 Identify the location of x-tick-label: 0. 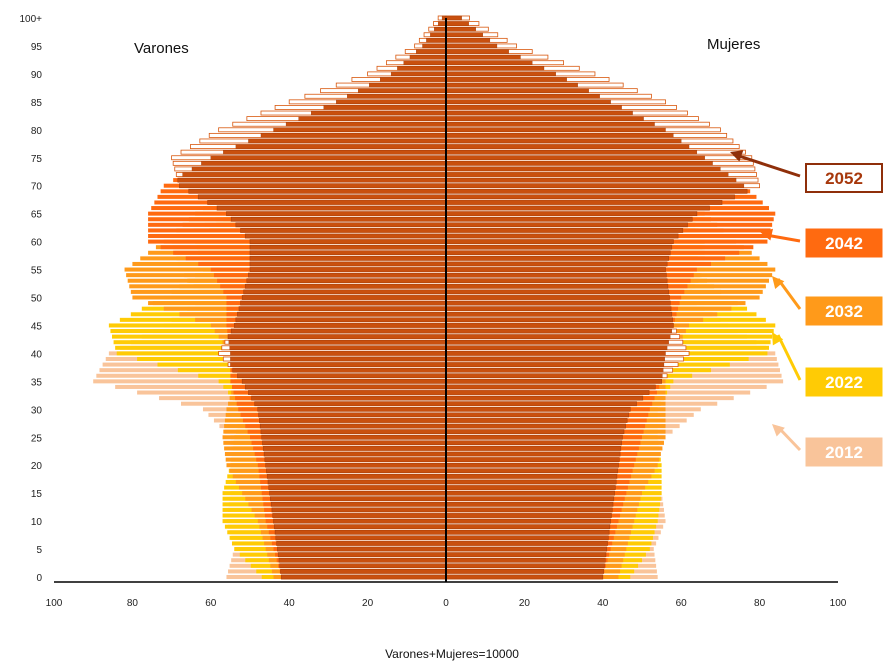
(446, 603).